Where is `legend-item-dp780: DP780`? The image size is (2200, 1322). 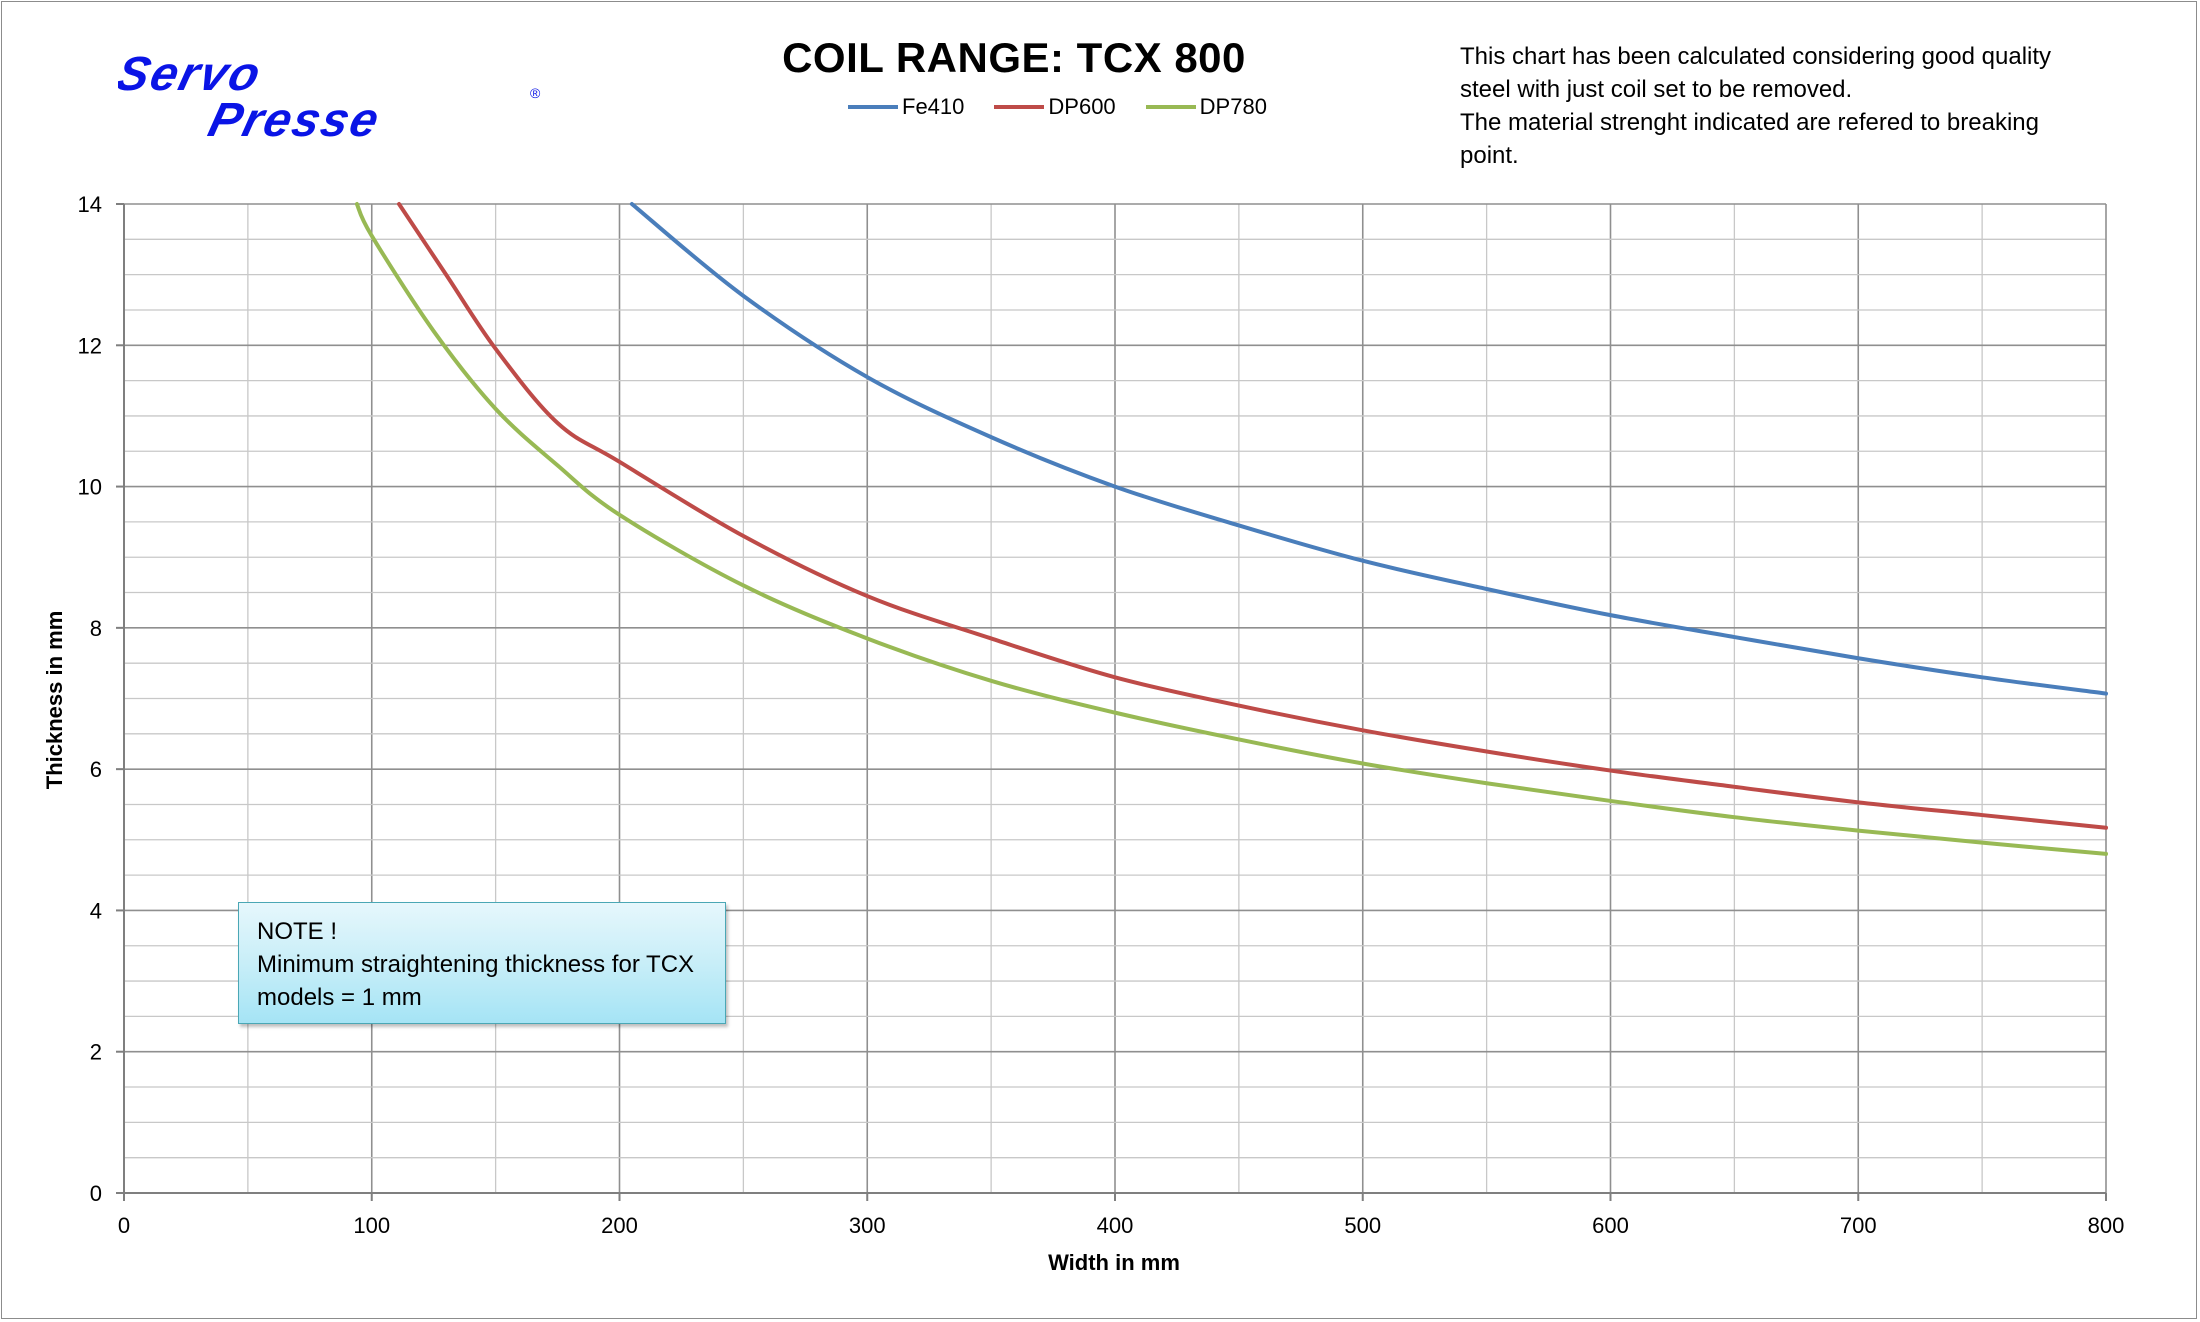
legend-item-dp780: DP780 is located at coordinates (1206, 107).